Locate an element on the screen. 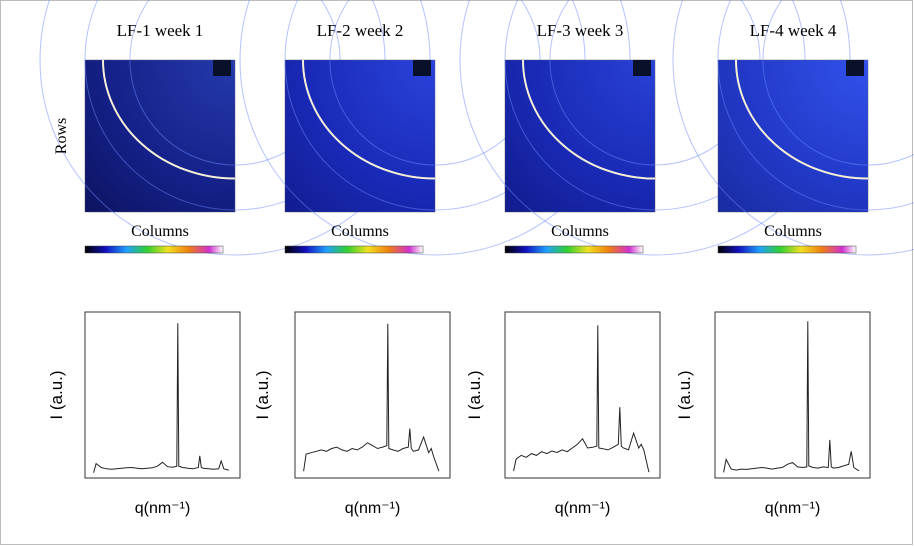  row-label: Rows is located at coordinates (61, 136).